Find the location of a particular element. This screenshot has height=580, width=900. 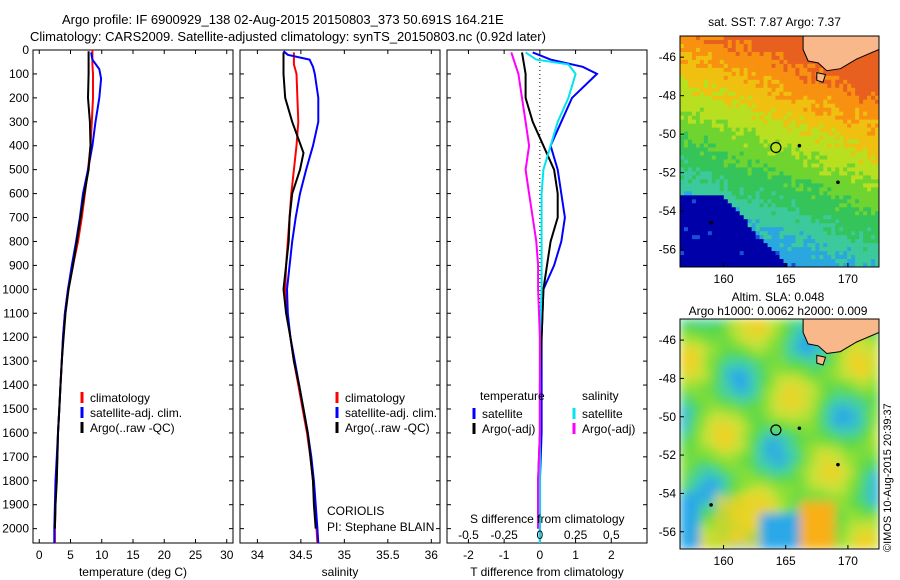

depth-tick-label: 100 is located at coordinates (19, 74).